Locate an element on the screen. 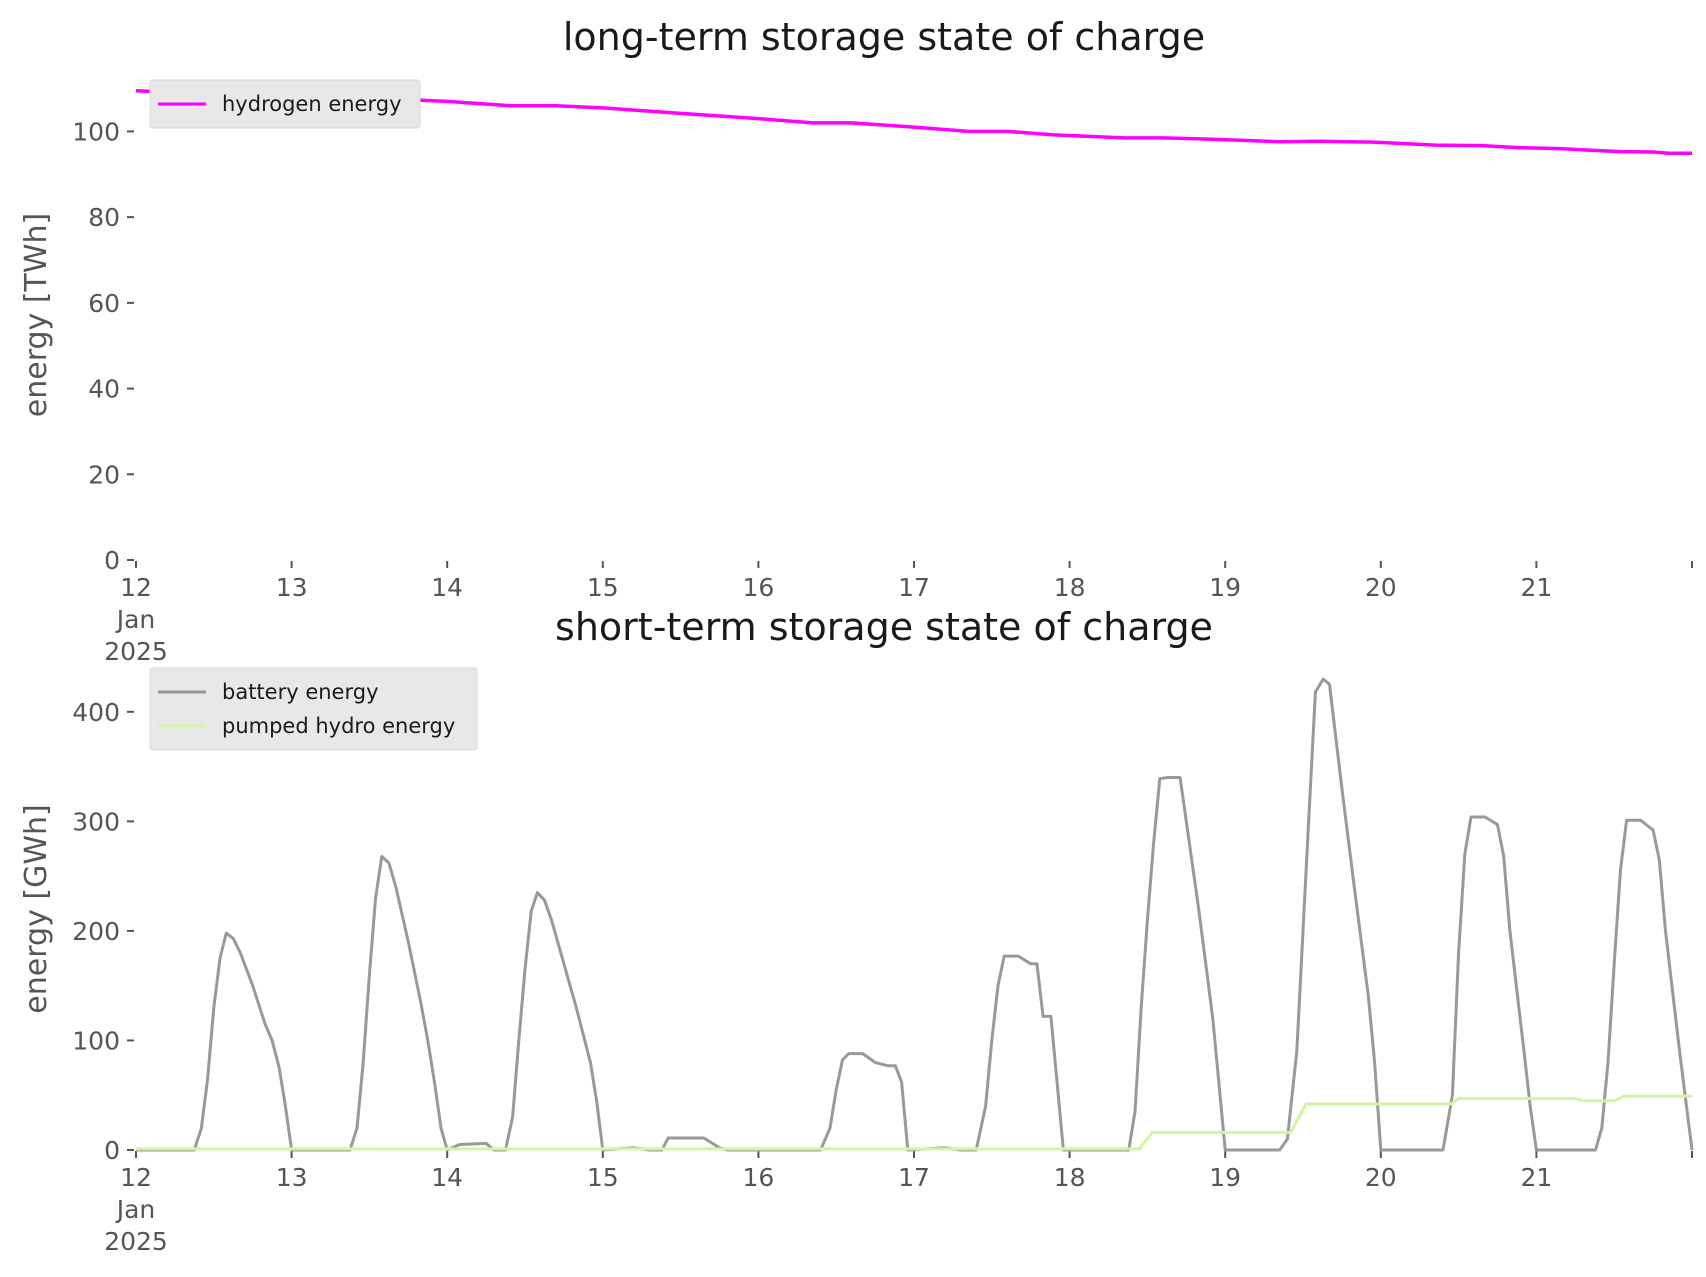 This screenshot has height=1277, width=1706. series-line-hydrogen-energy is located at coordinates (913, 122).